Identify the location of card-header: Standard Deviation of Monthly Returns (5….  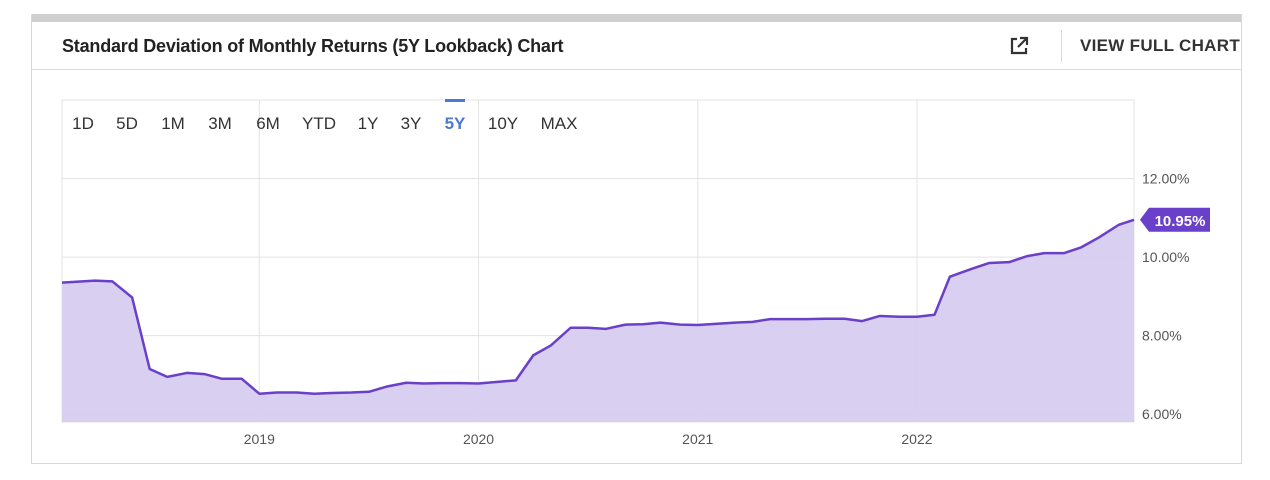
(636, 46).